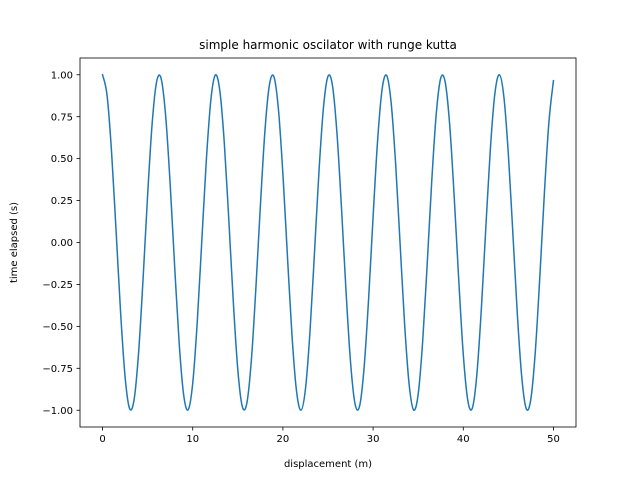 This screenshot has height=480, width=640. I want to click on y-tick-label: −1.00, so click(57, 411).